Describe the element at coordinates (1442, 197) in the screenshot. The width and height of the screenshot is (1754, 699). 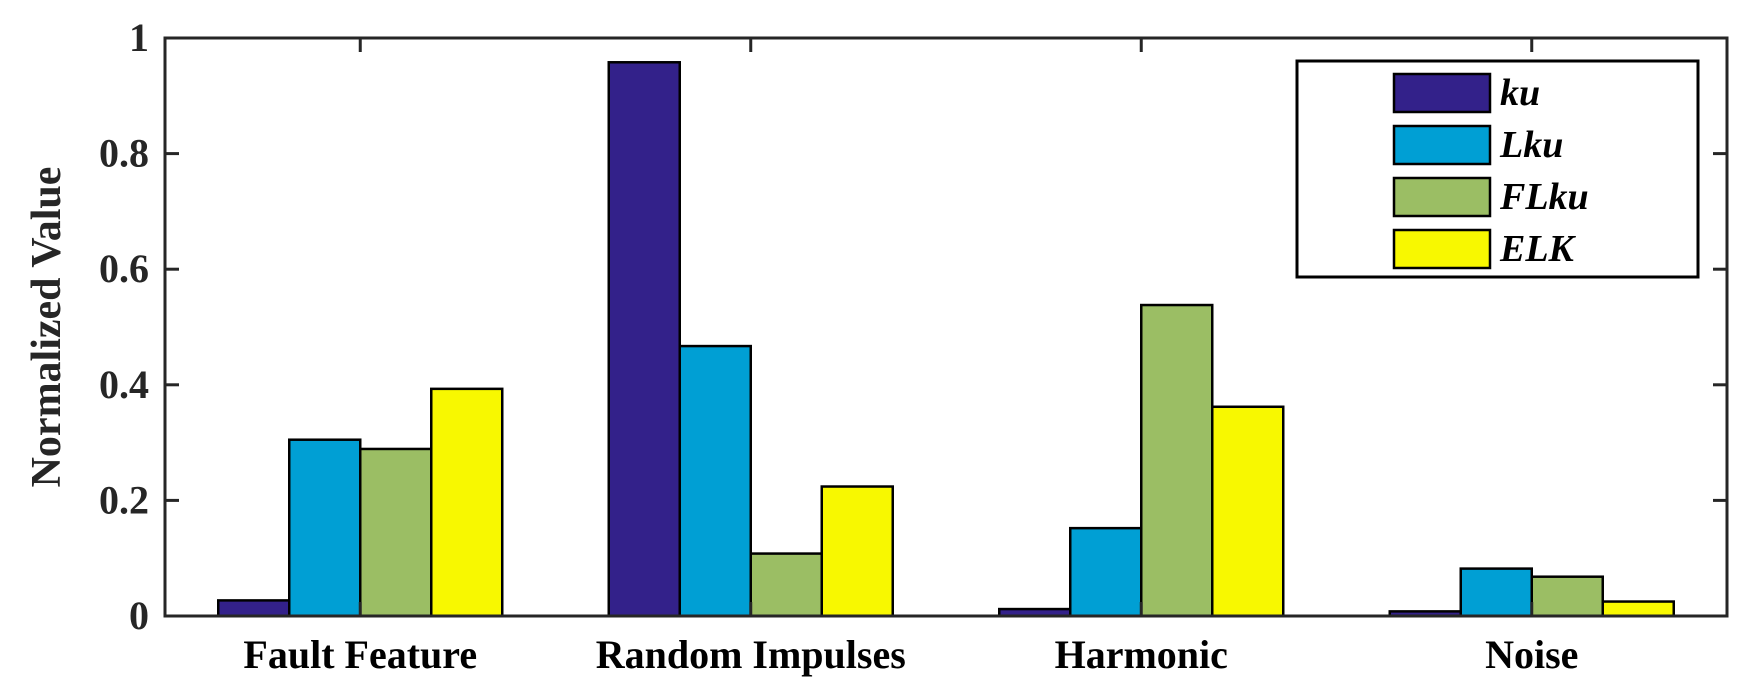
I see `legend-swatch-flku` at that location.